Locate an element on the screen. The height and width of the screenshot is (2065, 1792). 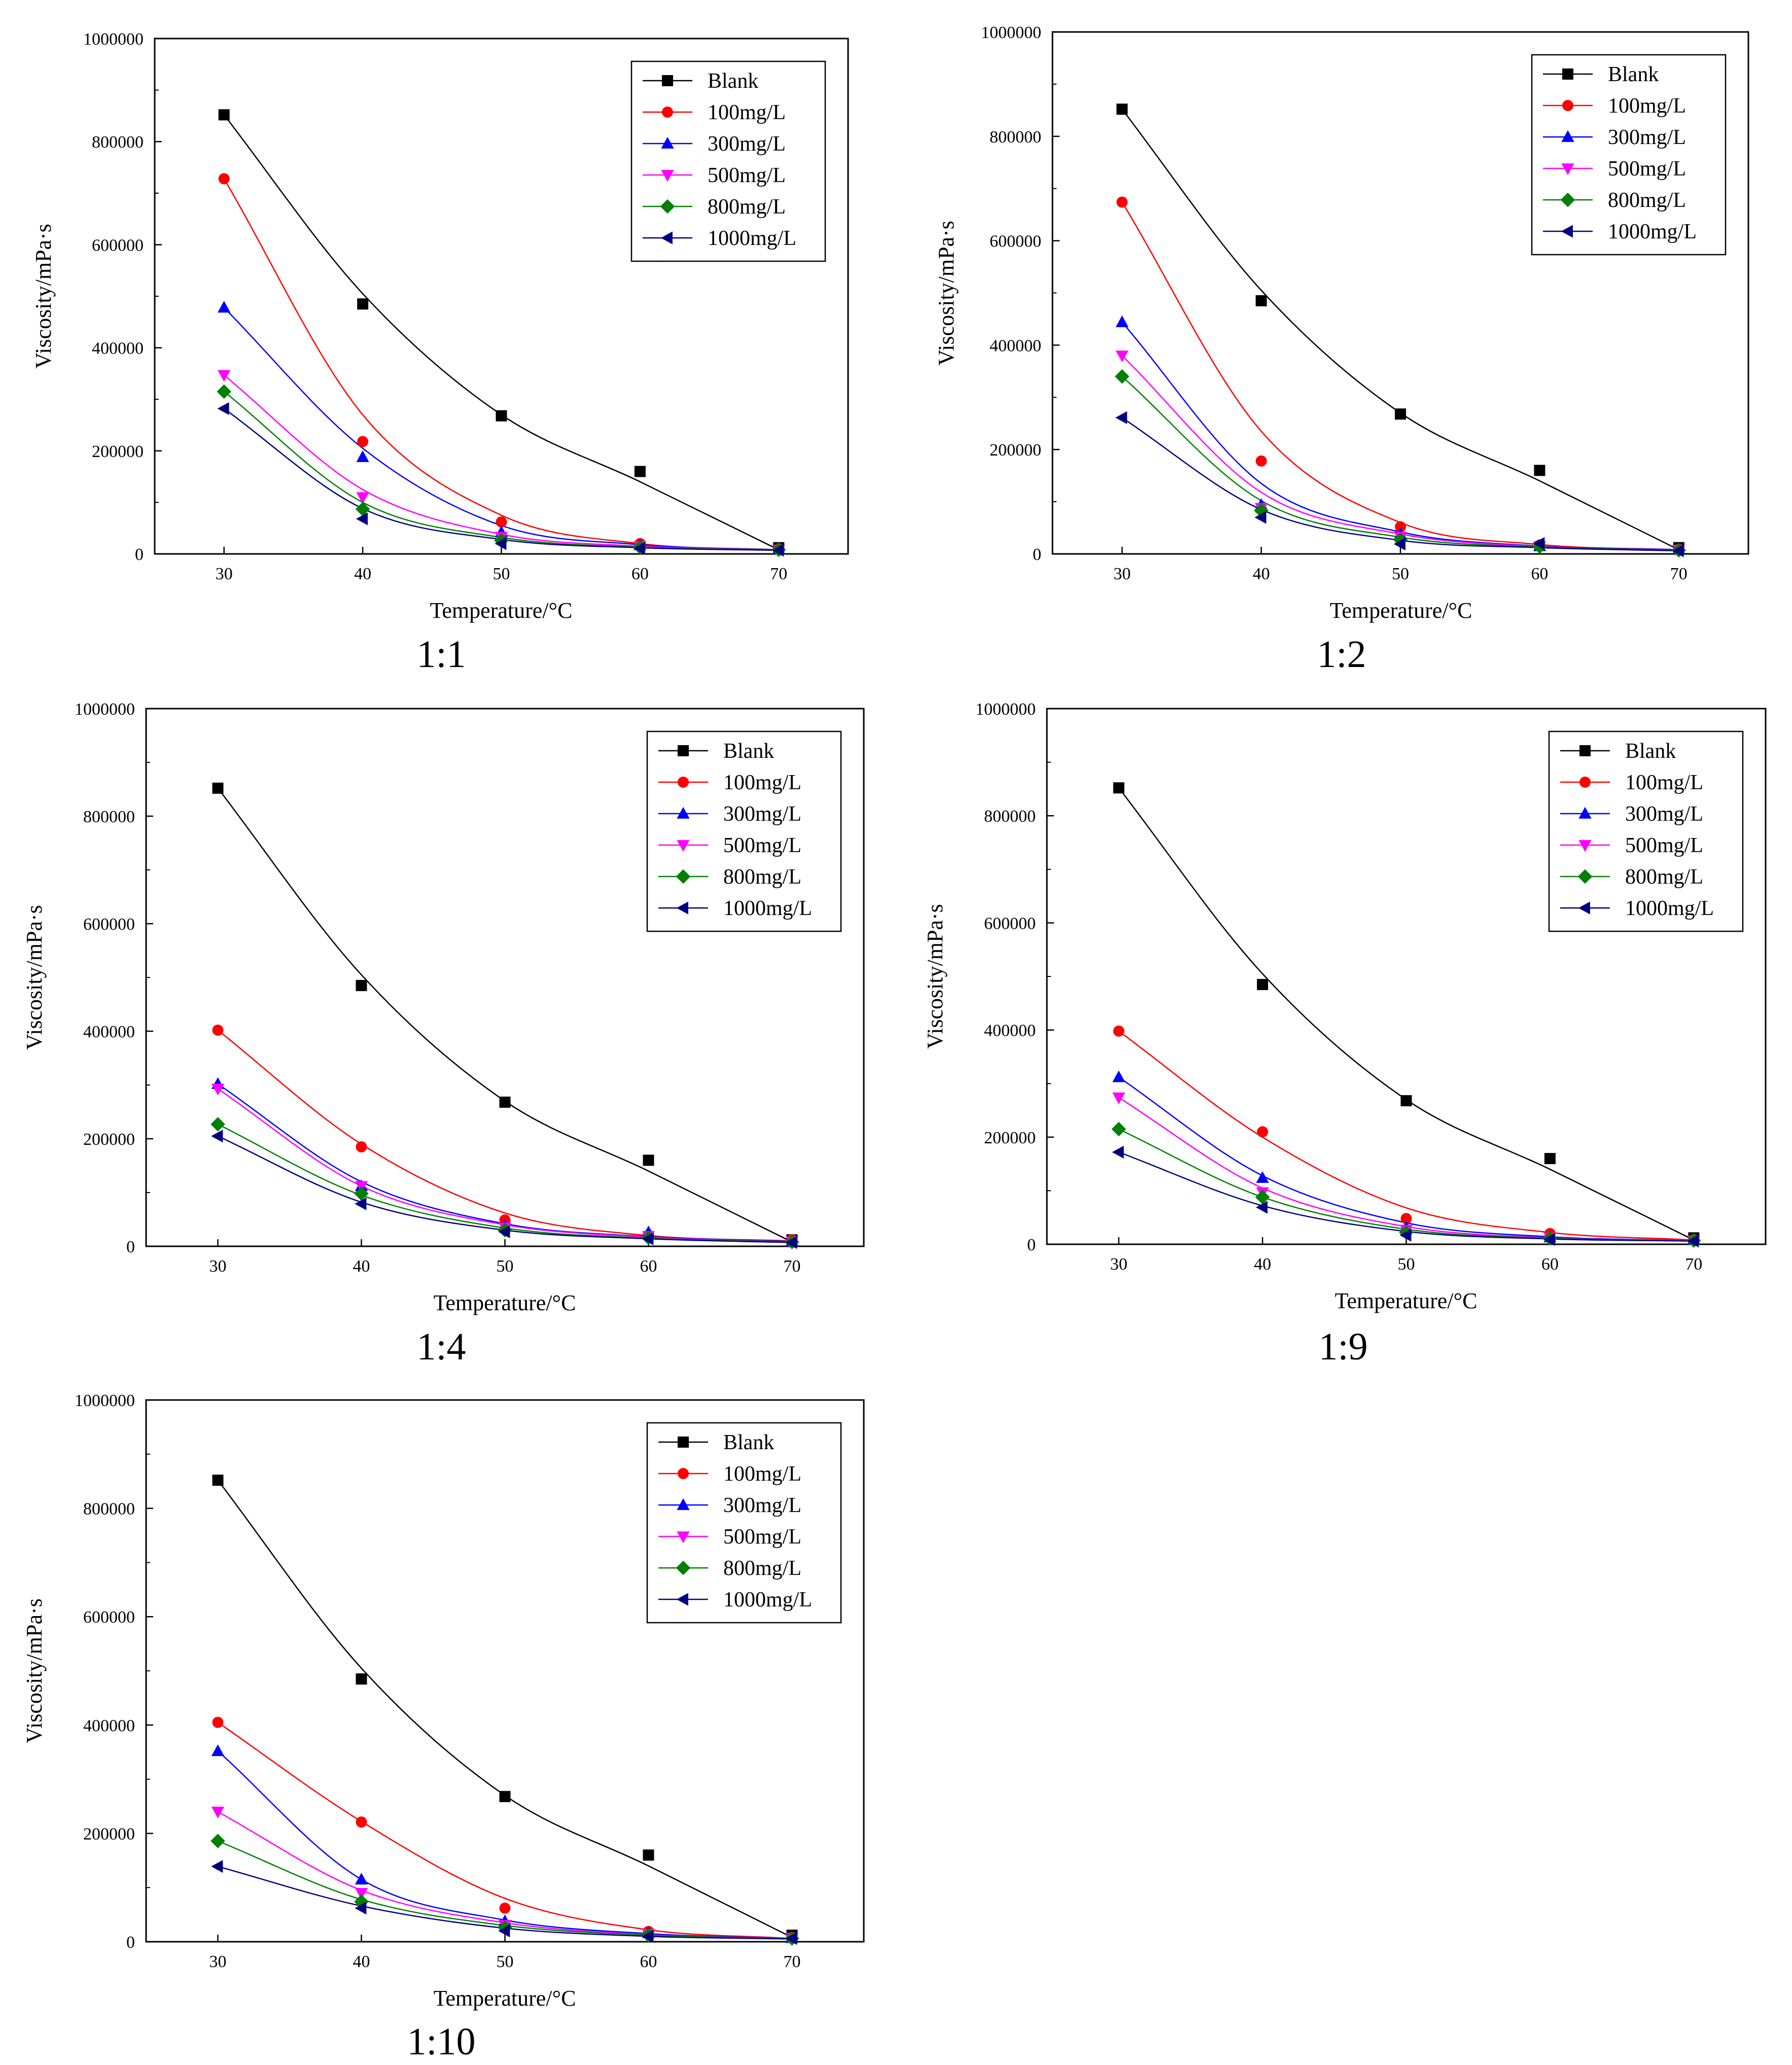
legend-label: 500mg/L is located at coordinates (1664, 846).